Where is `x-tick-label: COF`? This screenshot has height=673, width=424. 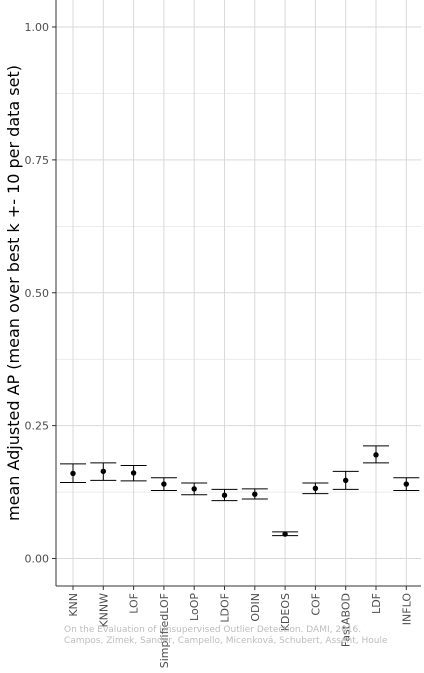 x-tick-label: COF is located at coordinates (315, 604).